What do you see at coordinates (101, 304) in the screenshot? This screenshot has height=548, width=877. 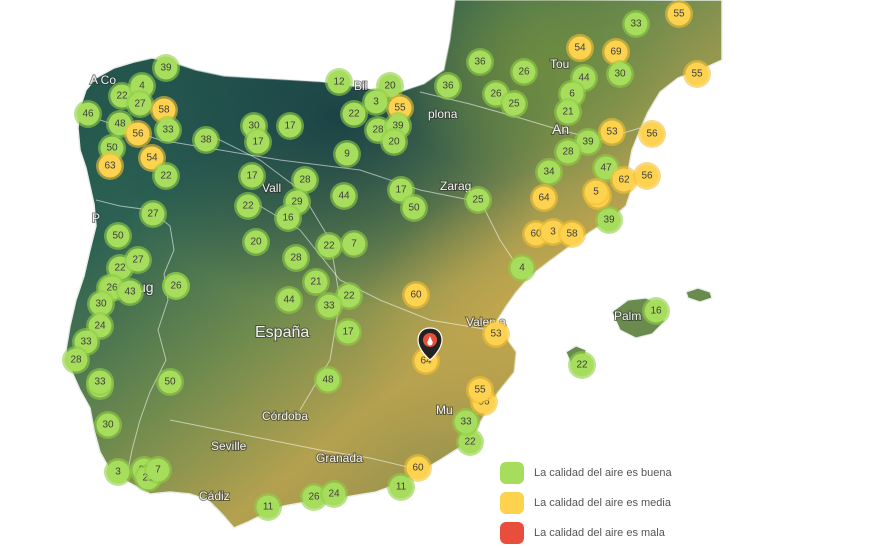 I see `station-marker-m85: 30` at bounding box center [101, 304].